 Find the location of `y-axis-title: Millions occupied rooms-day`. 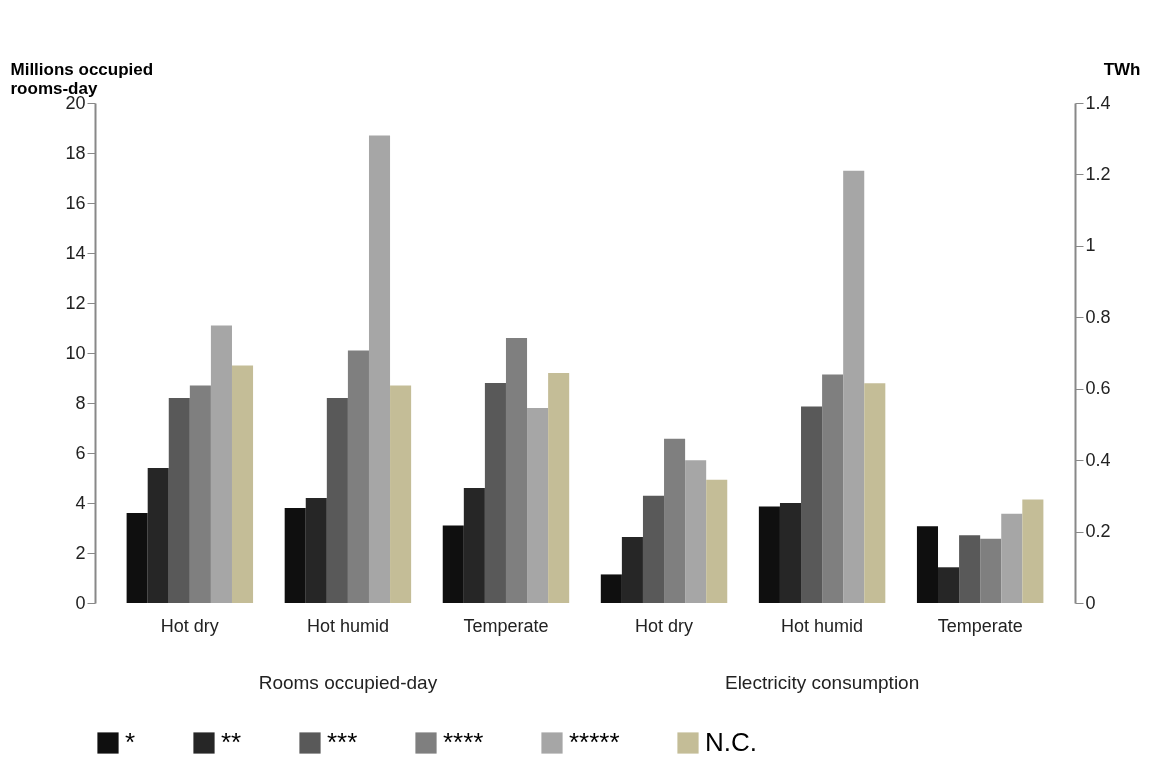

y-axis-title: Millions occupied rooms-day is located at coordinates (82, 78).